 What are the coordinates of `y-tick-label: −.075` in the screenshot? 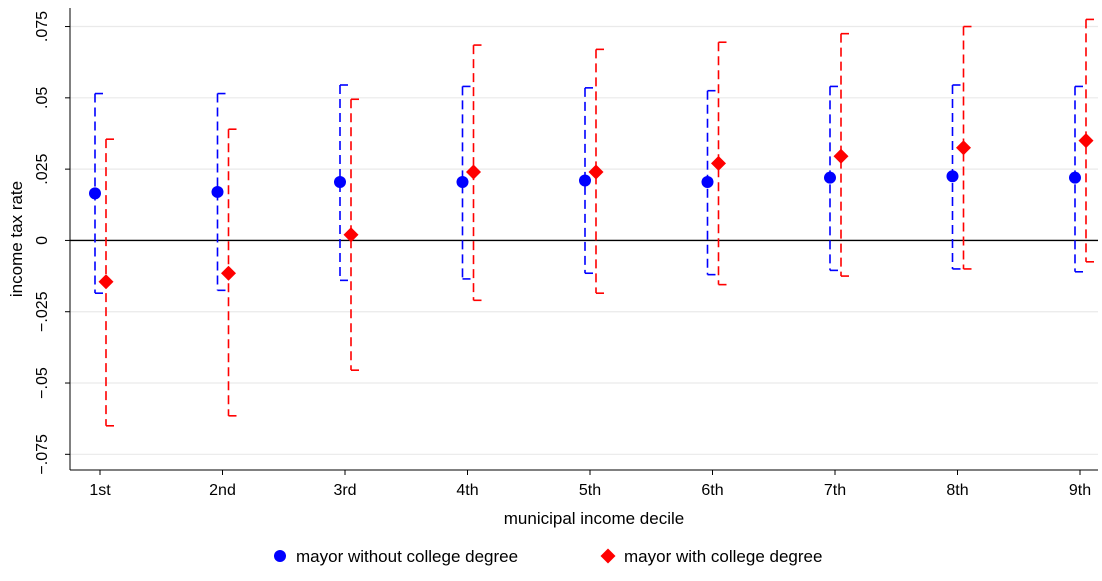 It's located at (42, 454).